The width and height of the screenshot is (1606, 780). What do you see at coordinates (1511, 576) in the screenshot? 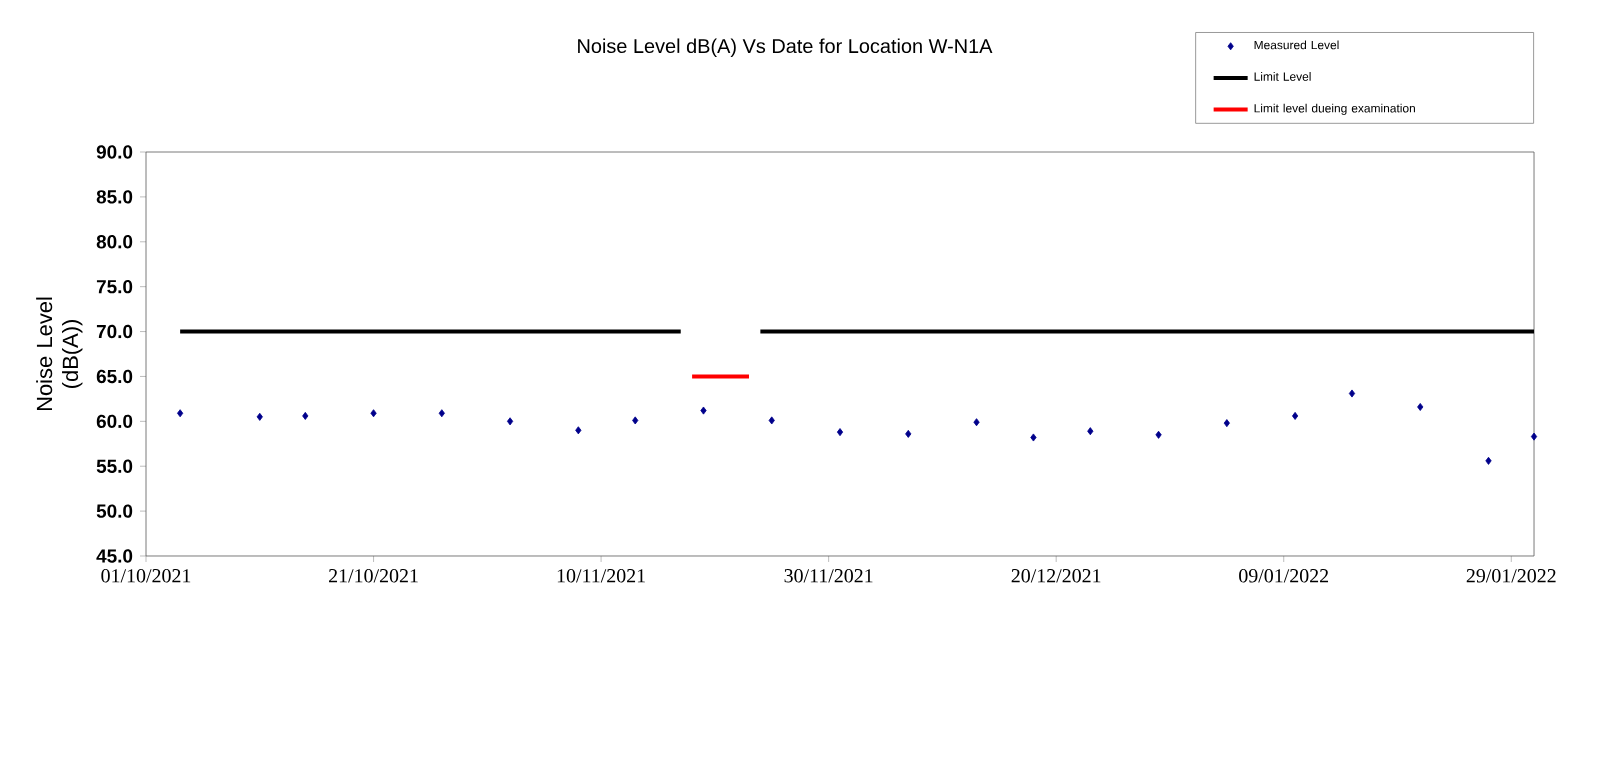
I see `x-tick-label: 29/01/2022` at bounding box center [1511, 576].